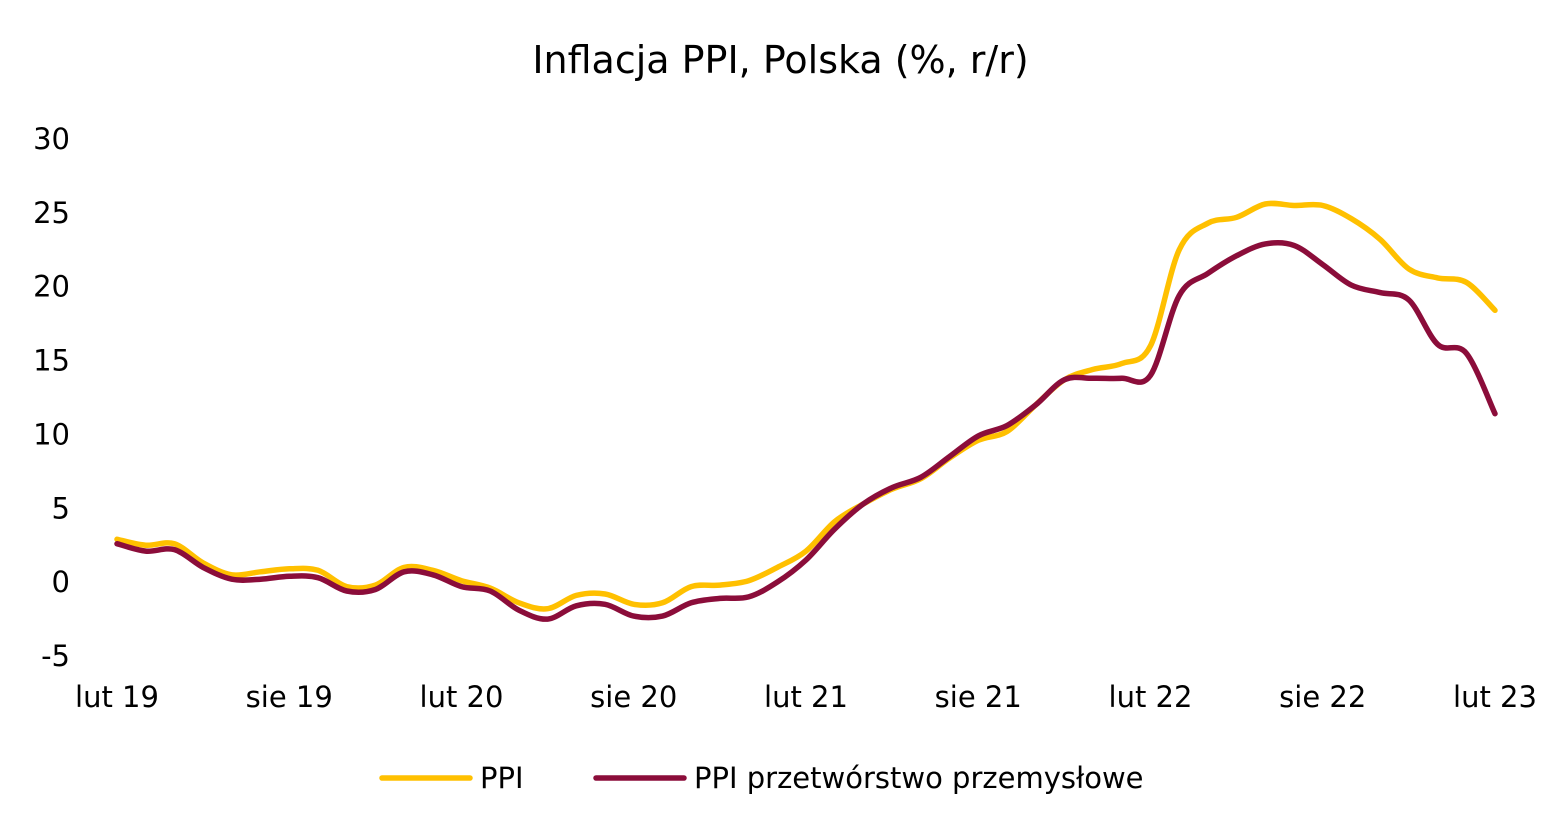  I want to click on legend-label: PPI, so click(502, 778).